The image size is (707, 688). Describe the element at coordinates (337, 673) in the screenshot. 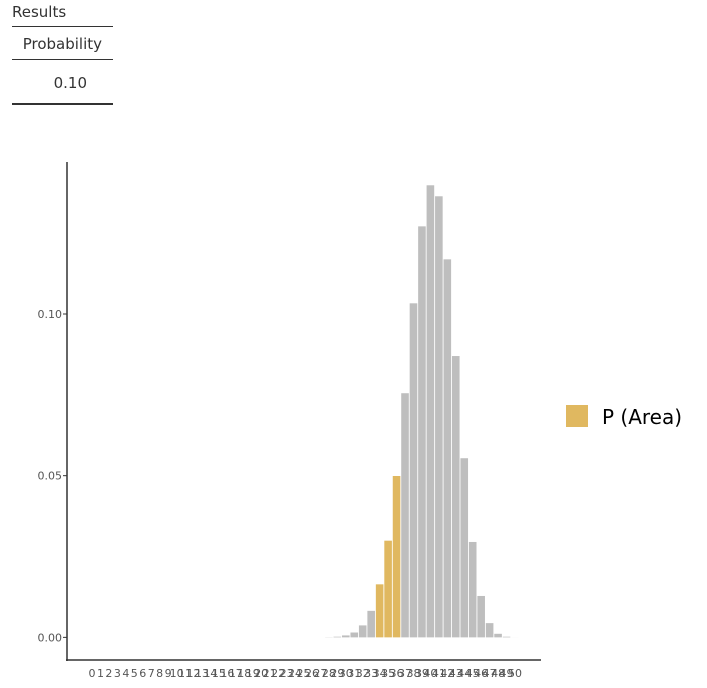

I see `x-tick-label: 29` at that location.